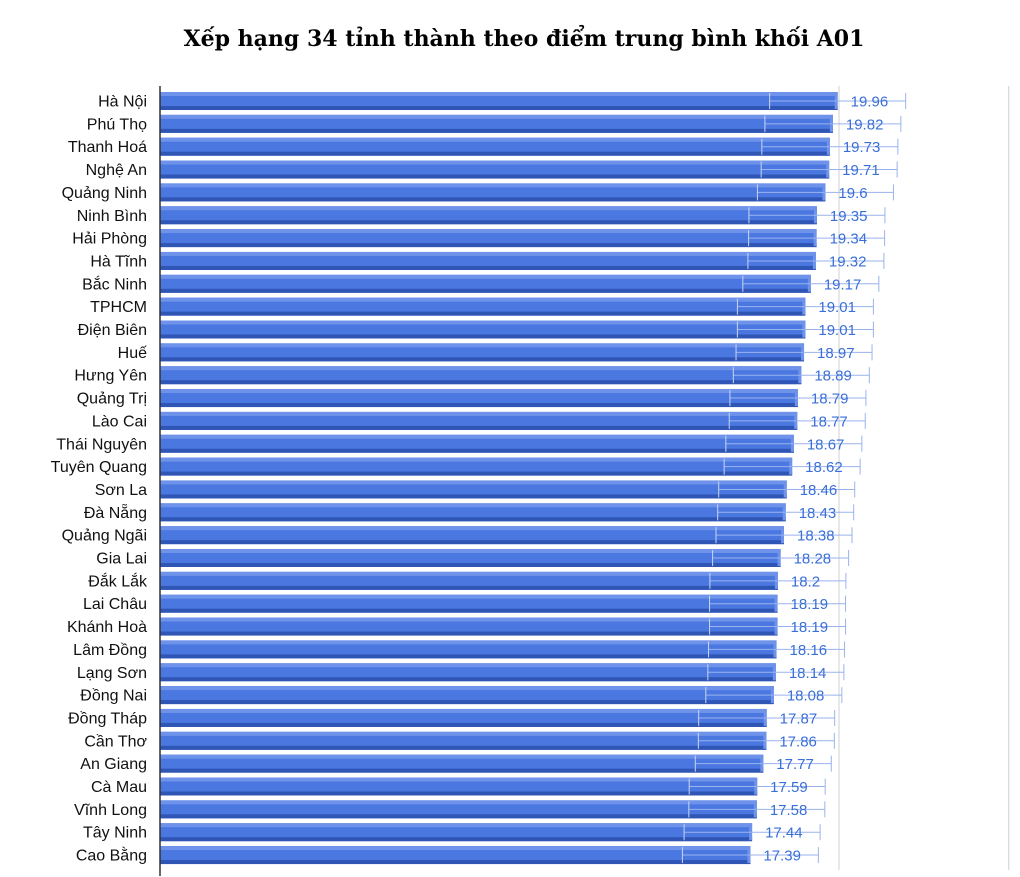 This screenshot has width=1020, height=877. I want to click on value-label: 19.6, so click(852, 193).